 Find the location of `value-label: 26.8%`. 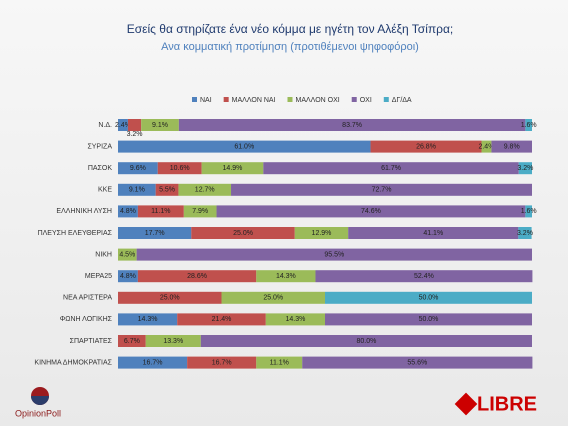

value-label: 26.8% is located at coordinates (426, 146).